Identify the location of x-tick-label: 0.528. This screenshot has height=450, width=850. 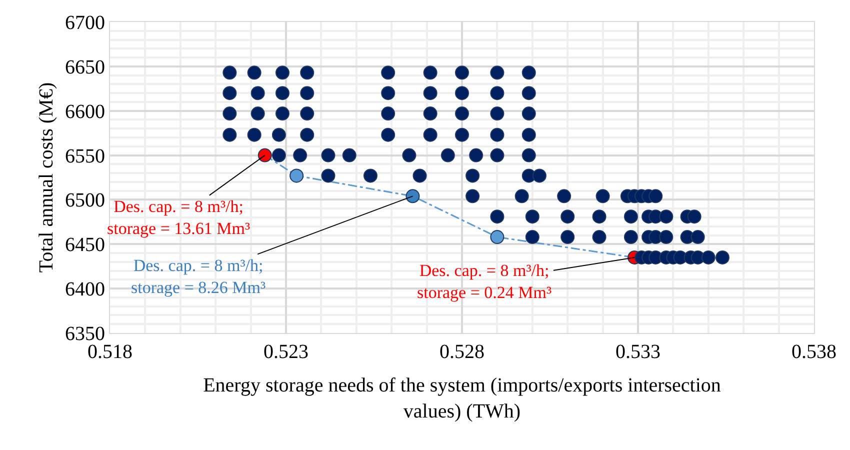
(462, 352).